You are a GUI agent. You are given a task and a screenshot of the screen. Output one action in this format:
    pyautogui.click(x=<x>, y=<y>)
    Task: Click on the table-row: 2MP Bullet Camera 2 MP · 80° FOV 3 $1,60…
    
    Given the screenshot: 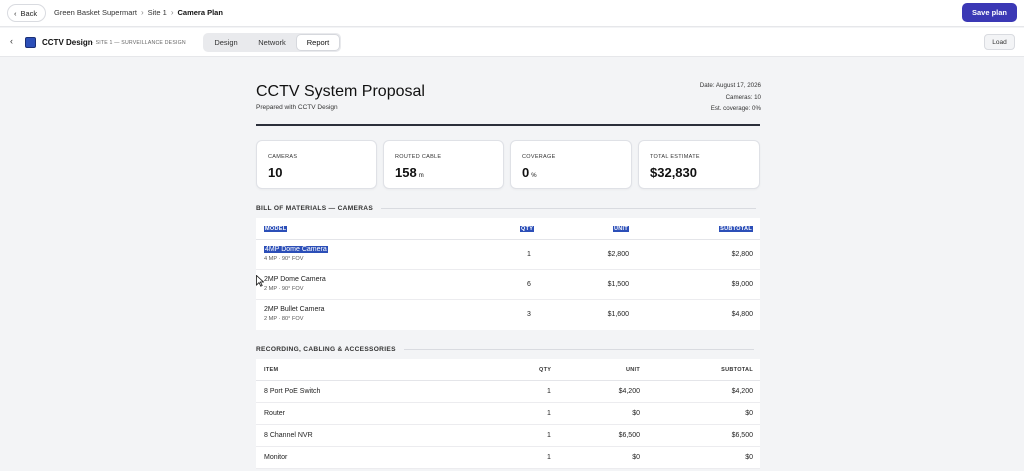 What is the action you would take?
    pyautogui.click(x=508, y=315)
    